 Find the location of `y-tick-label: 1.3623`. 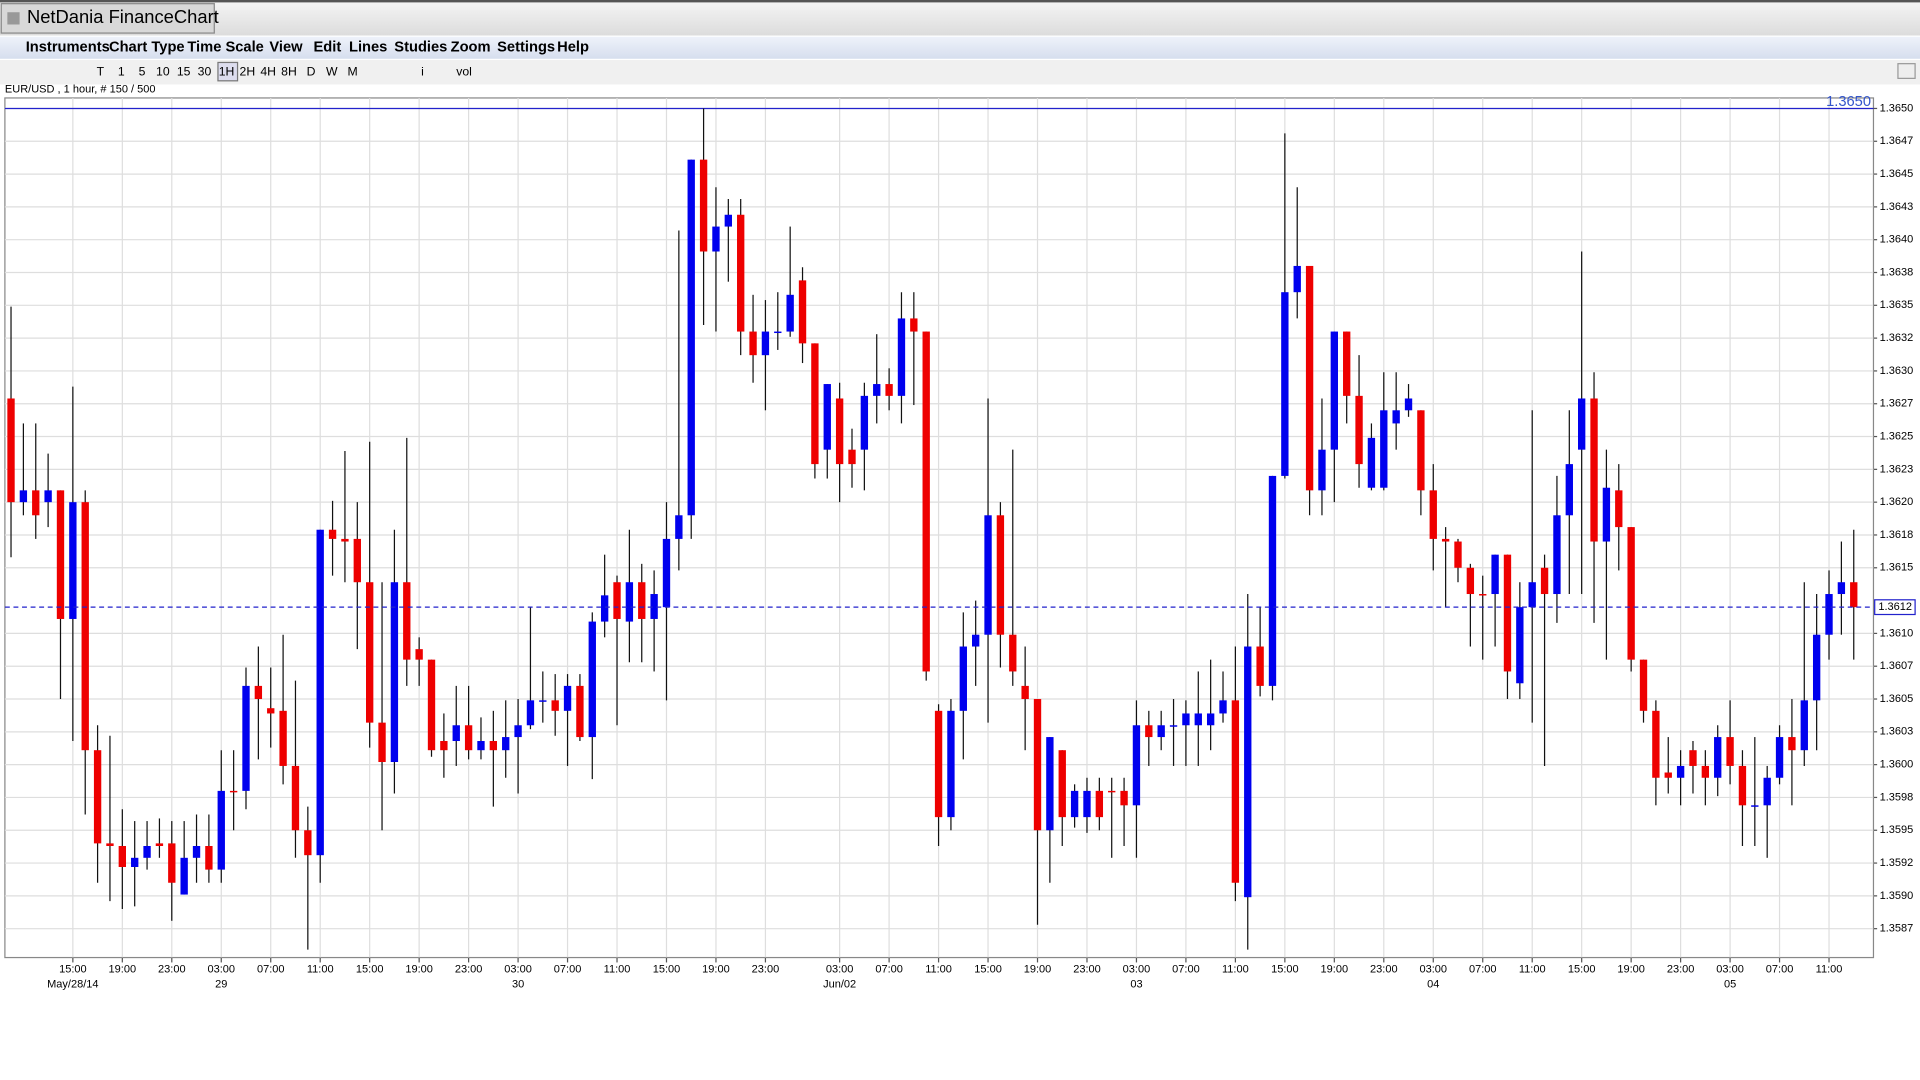

y-tick-label: 1.3623 is located at coordinates (1897, 469).